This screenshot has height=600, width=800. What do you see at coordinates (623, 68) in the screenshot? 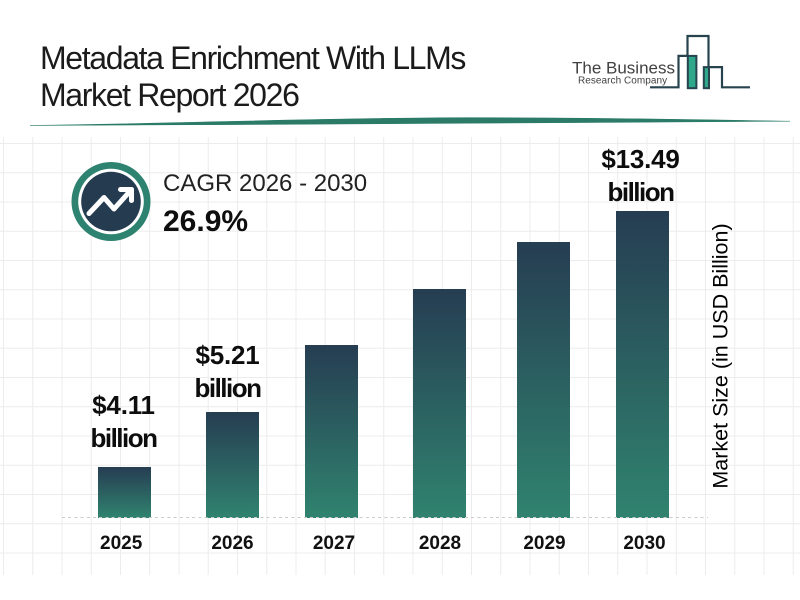
I see `svg-text: The Business` at bounding box center [623, 68].